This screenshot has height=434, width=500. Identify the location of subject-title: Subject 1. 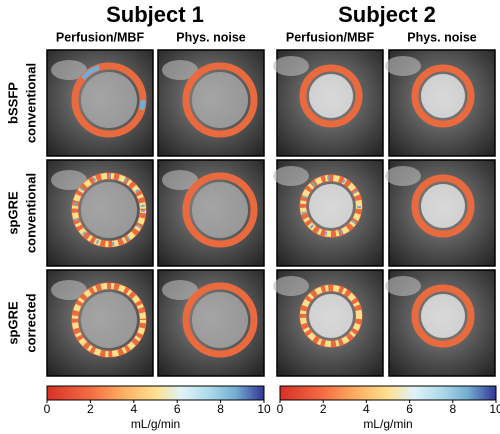
(155, 14).